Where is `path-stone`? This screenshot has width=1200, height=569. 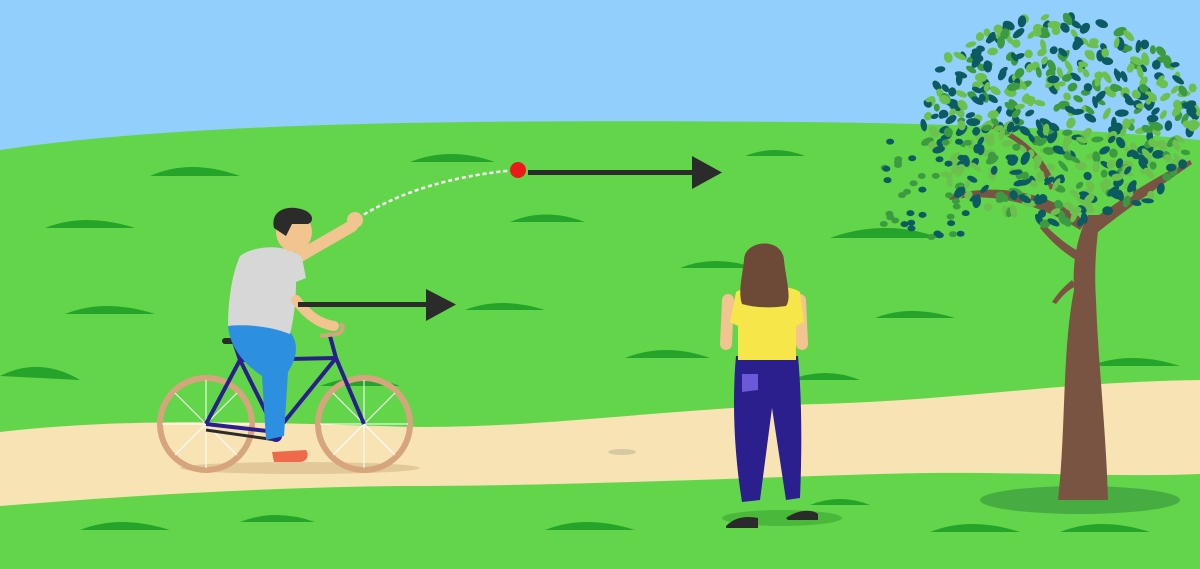 path-stone is located at coordinates (622, 452).